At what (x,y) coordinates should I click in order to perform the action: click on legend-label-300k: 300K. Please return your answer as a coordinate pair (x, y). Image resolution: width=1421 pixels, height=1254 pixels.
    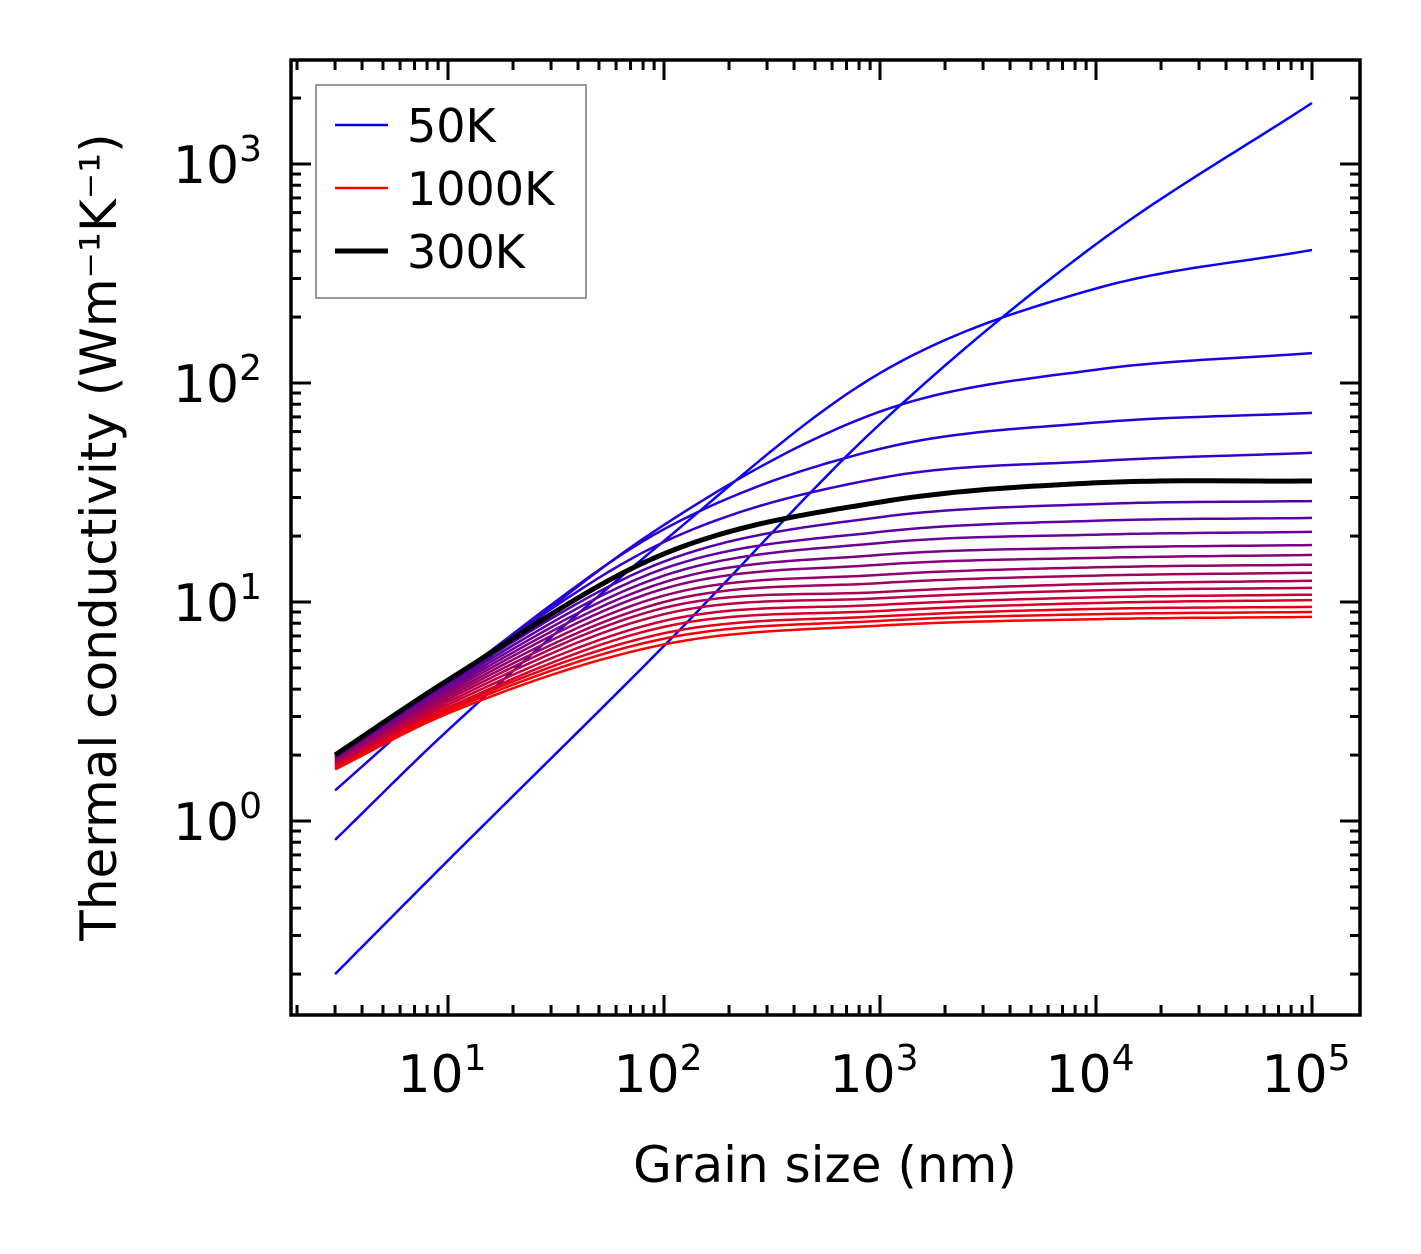
    Looking at the image, I should click on (467, 252).